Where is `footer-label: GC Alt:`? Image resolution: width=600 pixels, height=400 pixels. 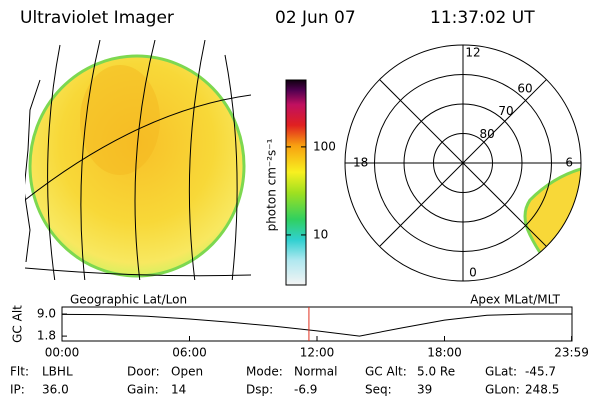 footer-label: GC Alt: is located at coordinates (386, 372).